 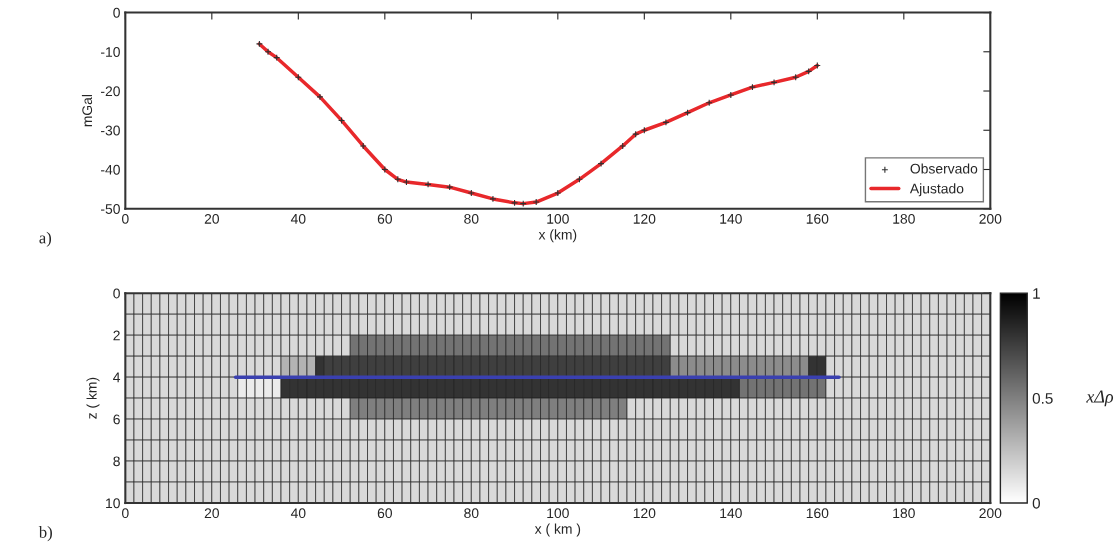 What do you see at coordinates (1042, 398) in the screenshot?
I see `color-bar-label: 0.5` at bounding box center [1042, 398].